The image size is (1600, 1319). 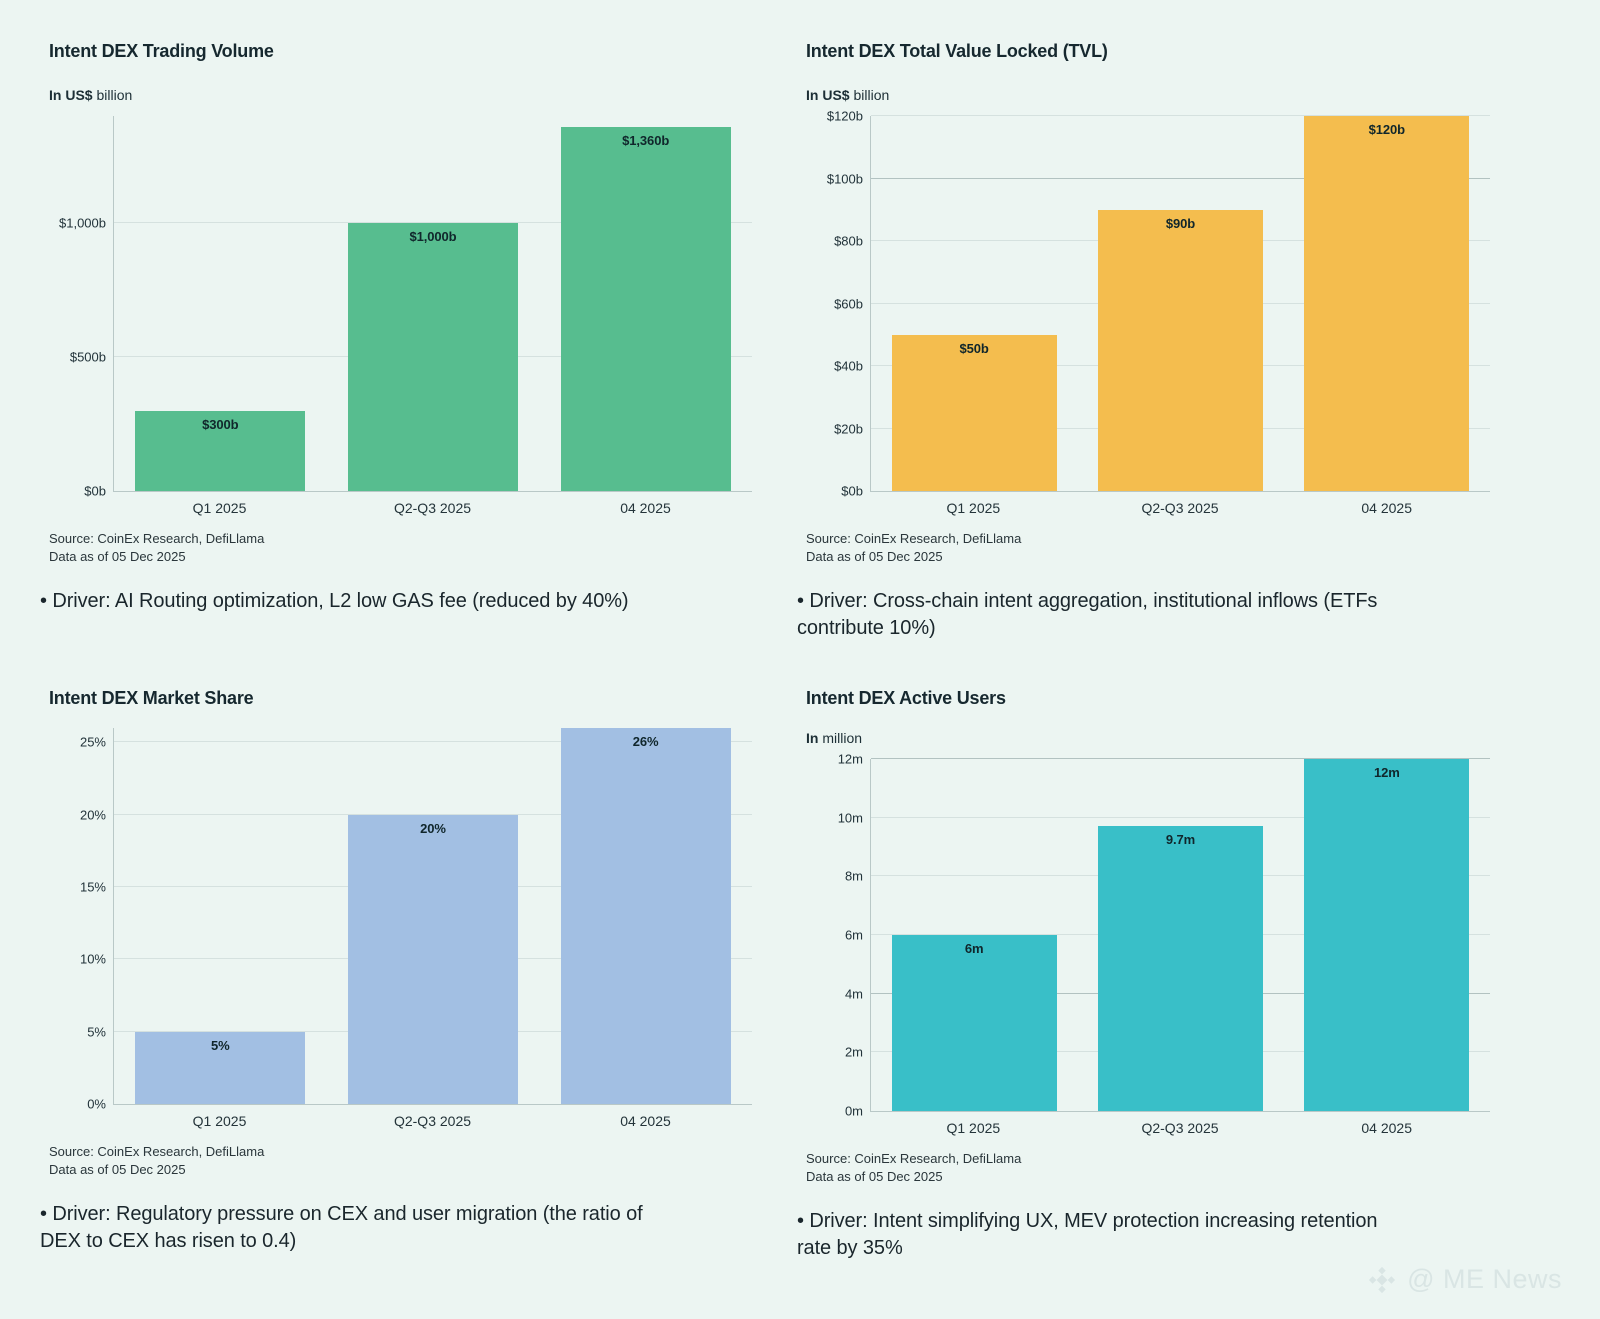 I want to click on x-tick-label: Q1 2025, so click(x=219, y=508).